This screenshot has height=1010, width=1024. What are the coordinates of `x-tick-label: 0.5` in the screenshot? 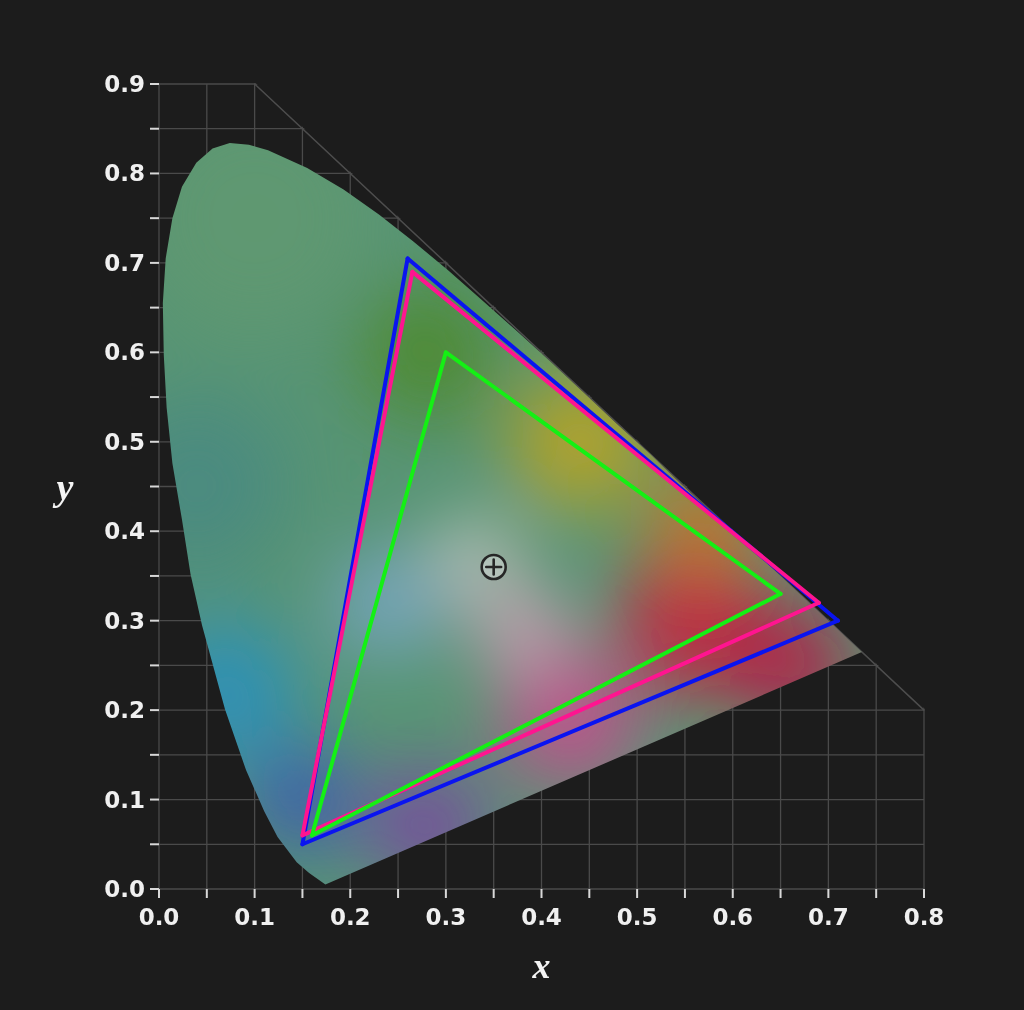 It's located at (637, 917).